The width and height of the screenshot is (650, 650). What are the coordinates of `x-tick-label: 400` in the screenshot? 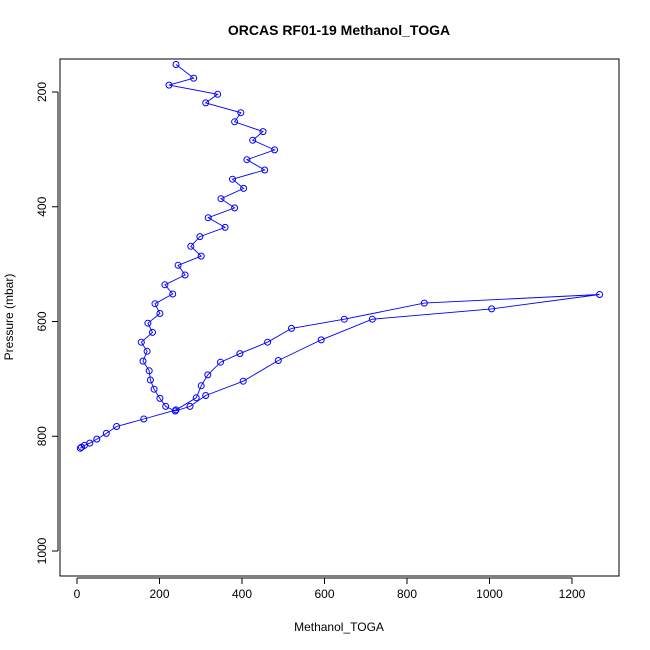 It's located at (242, 594).